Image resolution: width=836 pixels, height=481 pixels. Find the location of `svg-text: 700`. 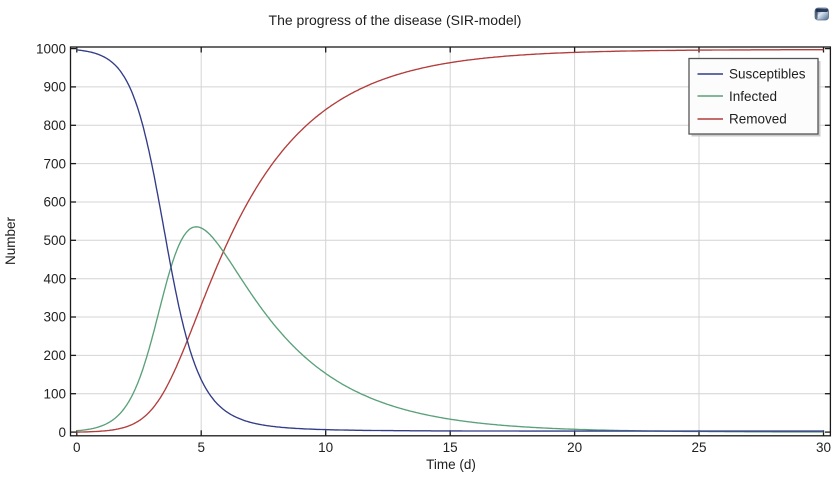

svg-text: 700 is located at coordinates (54, 163).